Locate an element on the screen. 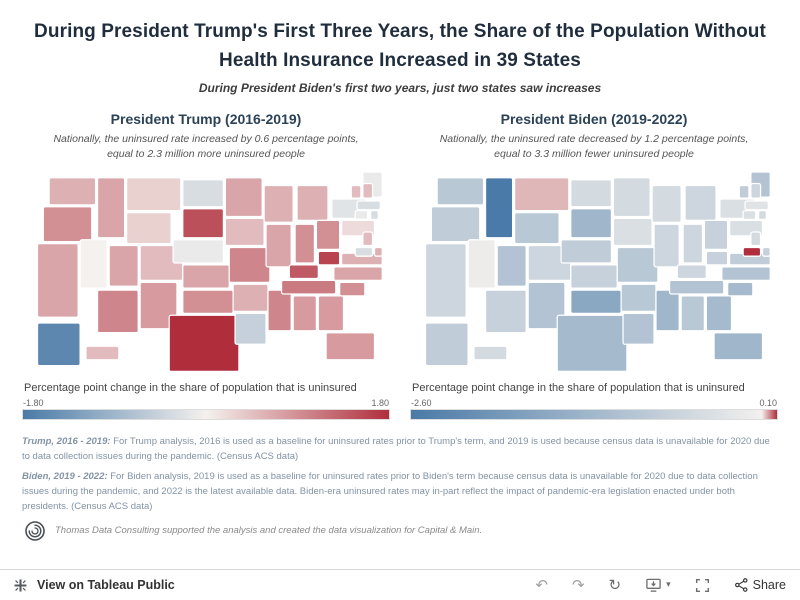 The width and height of the screenshot is (800, 600). state-SD is located at coordinates (591, 223).